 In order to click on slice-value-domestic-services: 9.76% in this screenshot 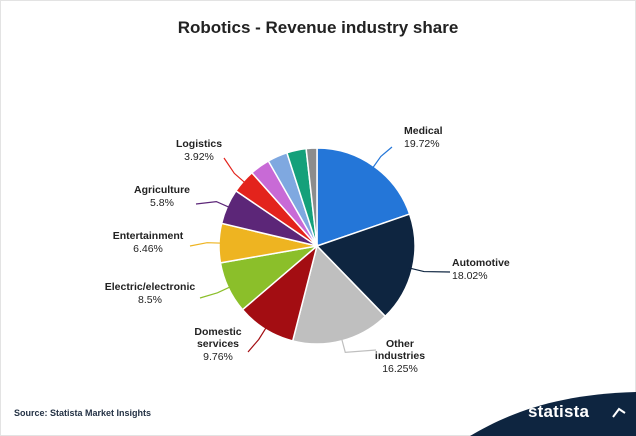, I will do `click(218, 357)`.